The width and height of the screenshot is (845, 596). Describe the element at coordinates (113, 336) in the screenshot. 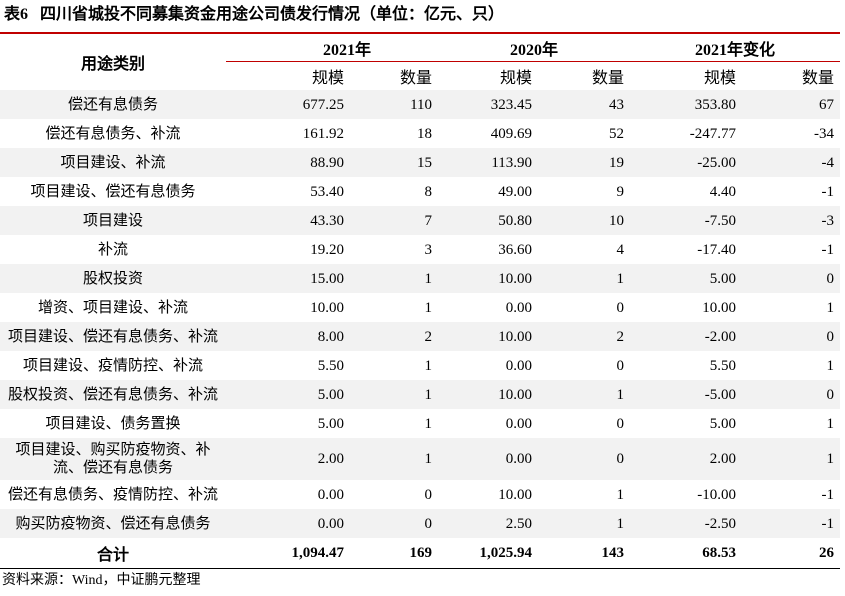

I see `row-label: 项目建设、偿还有息债务、补流` at that location.